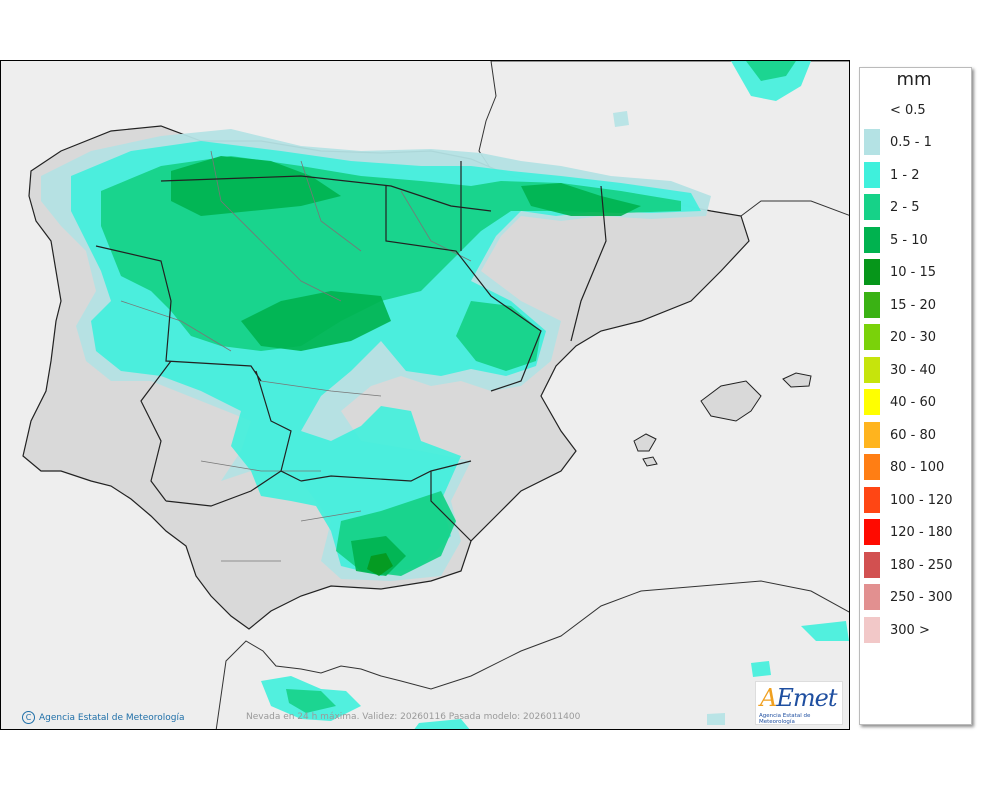  I want to click on aemet-logo-word: AEmet, so click(798, 698).